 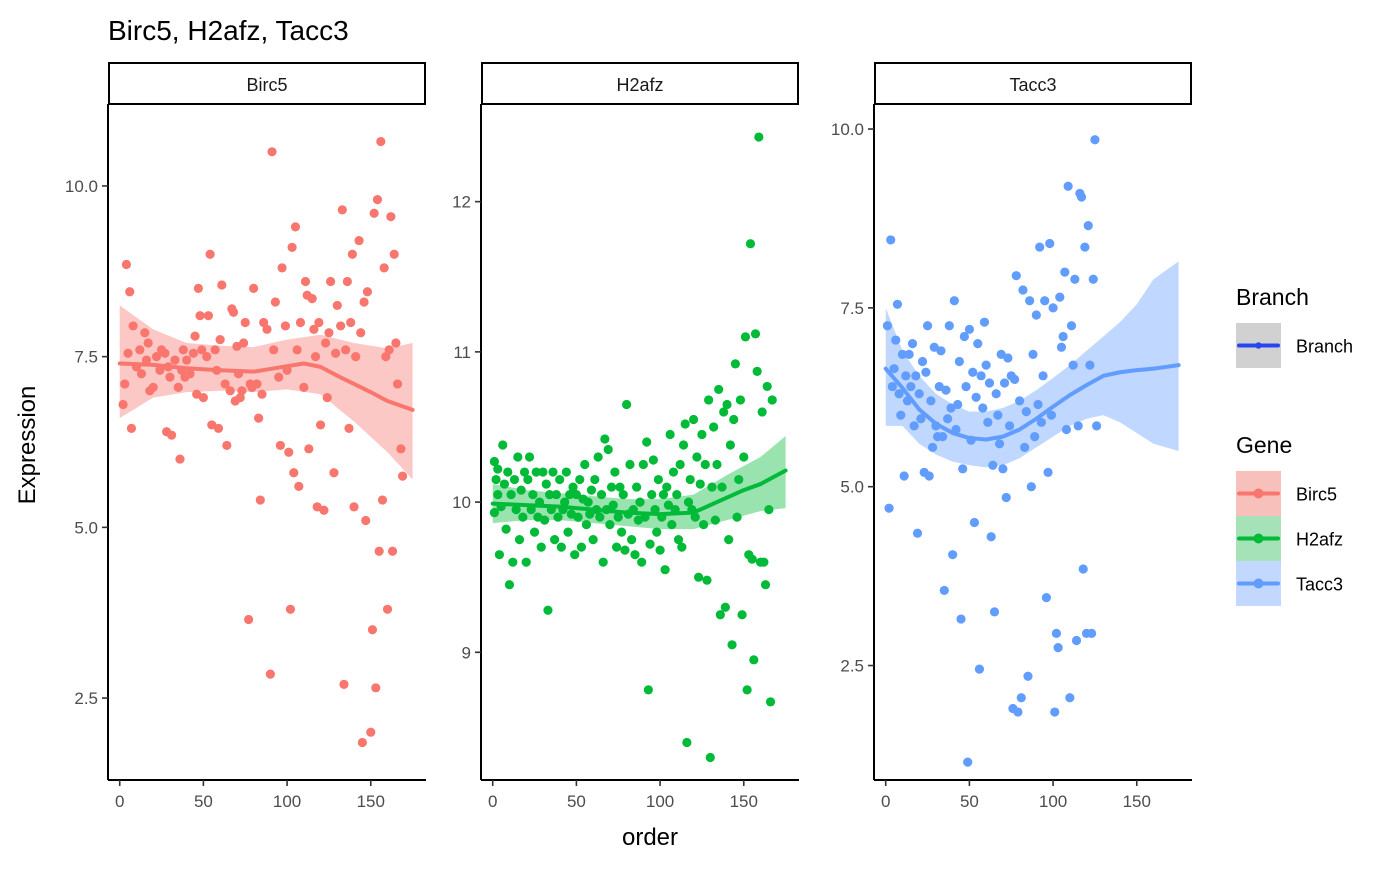 What do you see at coordinates (640, 83) in the screenshot?
I see `strip-box` at bounding box center [640, 83].